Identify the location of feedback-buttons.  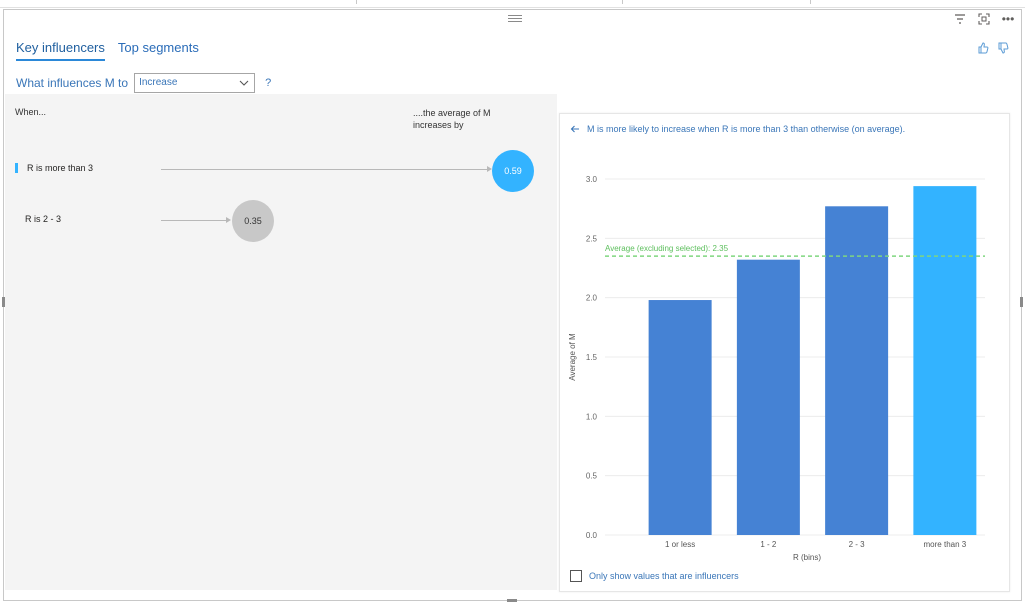
(993, 48).